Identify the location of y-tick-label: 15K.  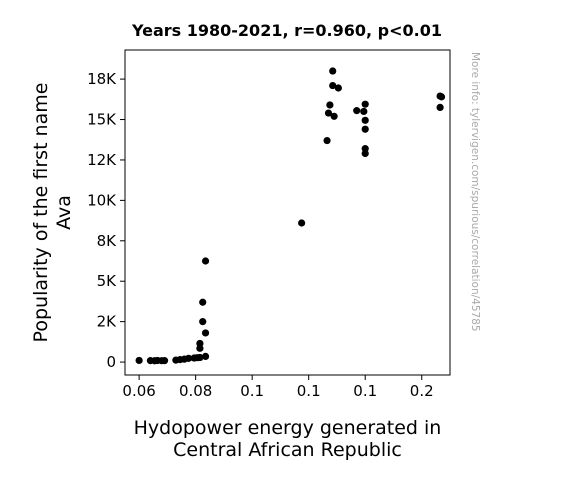
(102, 120).